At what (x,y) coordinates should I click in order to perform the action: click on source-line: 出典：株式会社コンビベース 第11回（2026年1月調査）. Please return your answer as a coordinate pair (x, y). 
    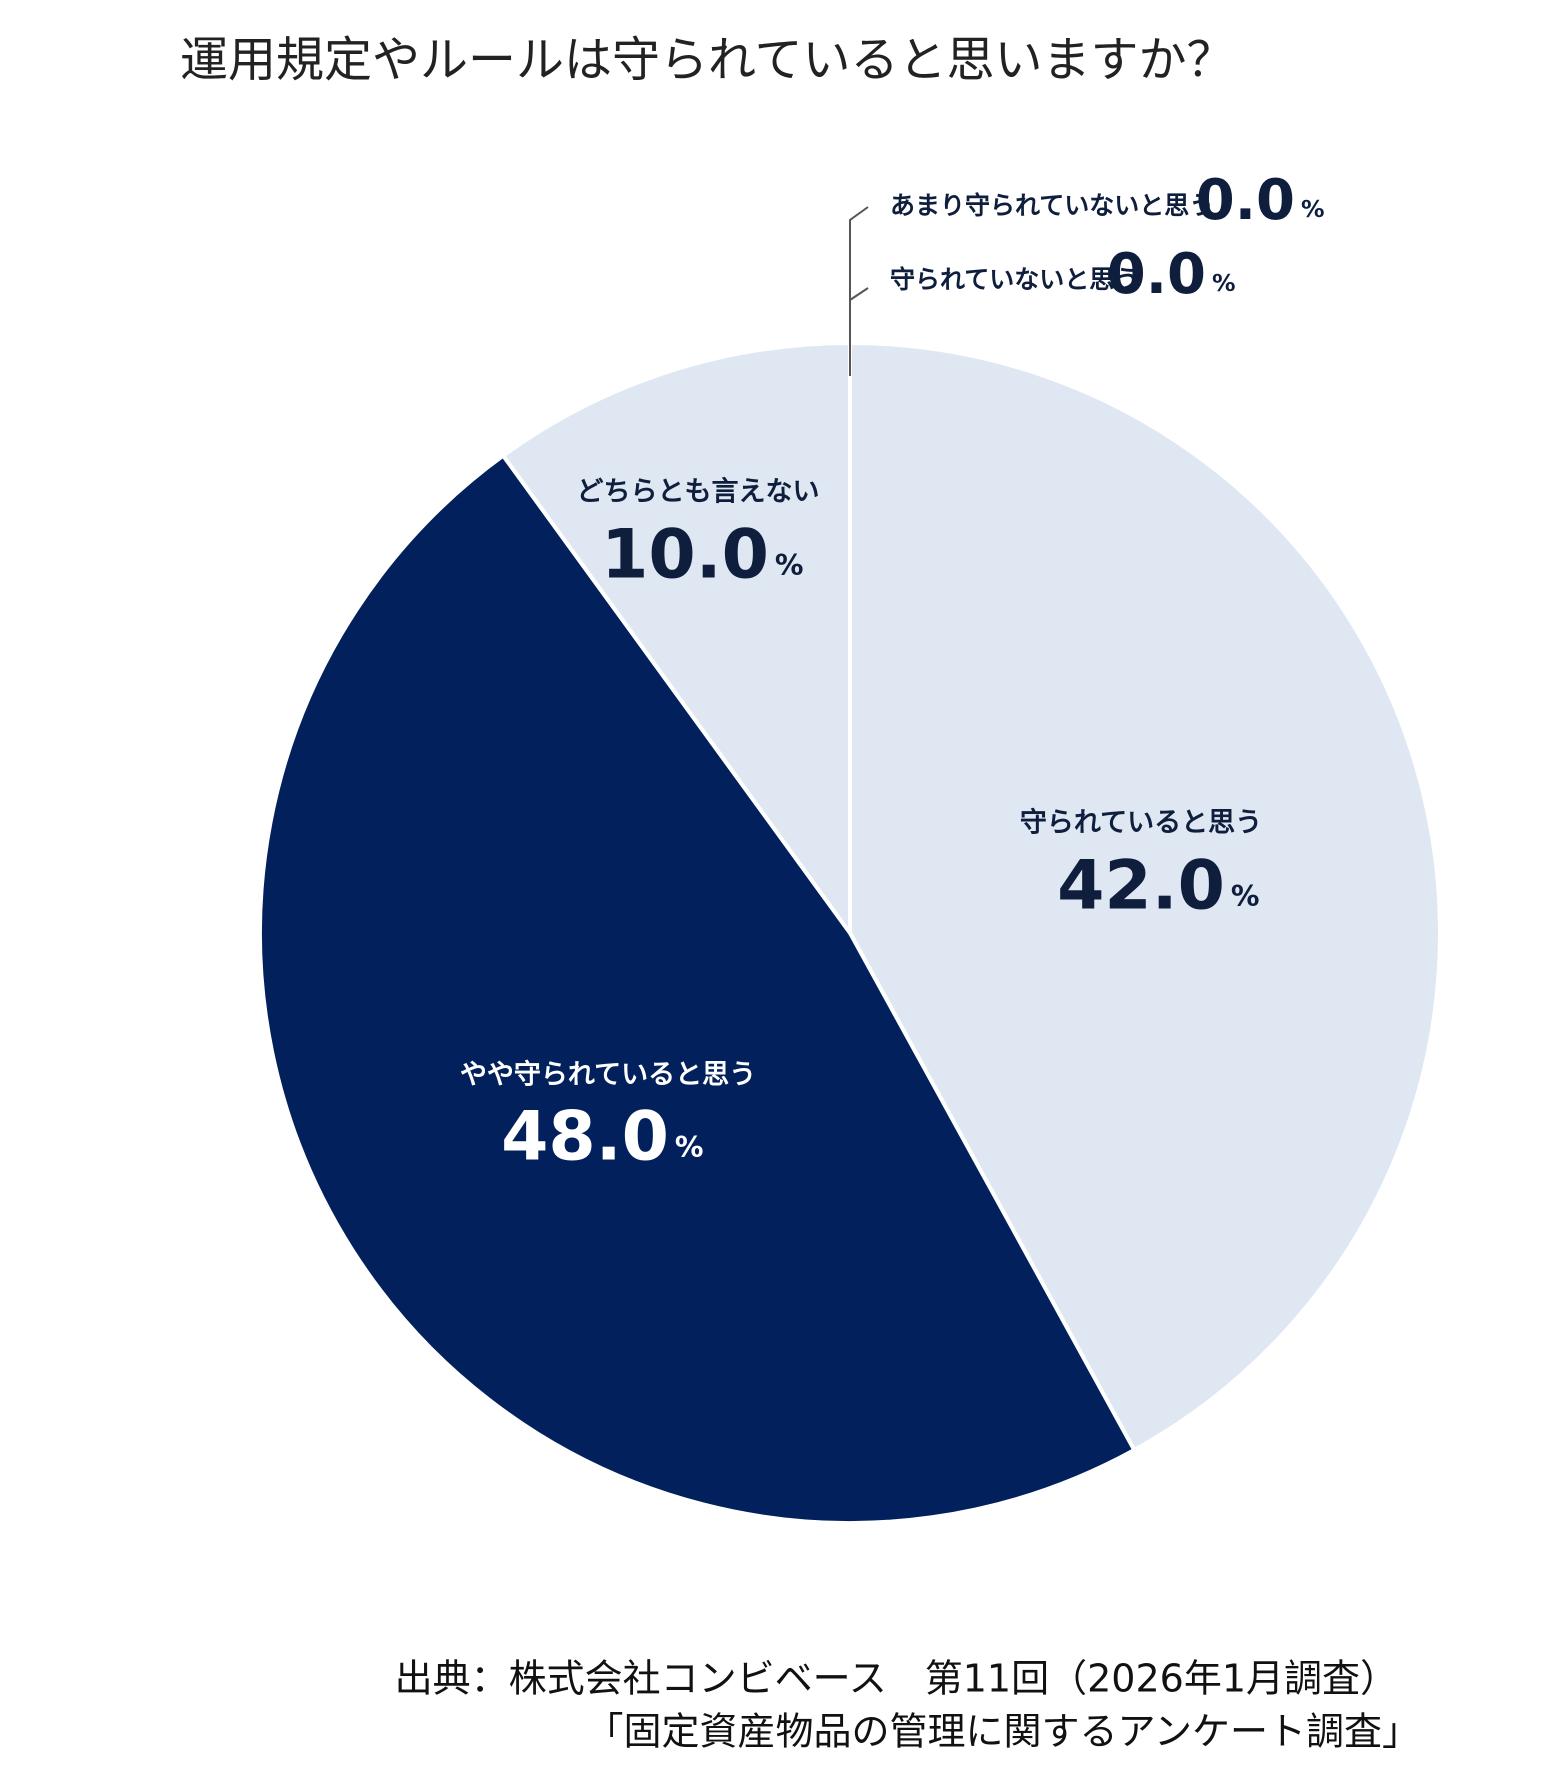
    Looking at the image, I should click on (896, 1679).